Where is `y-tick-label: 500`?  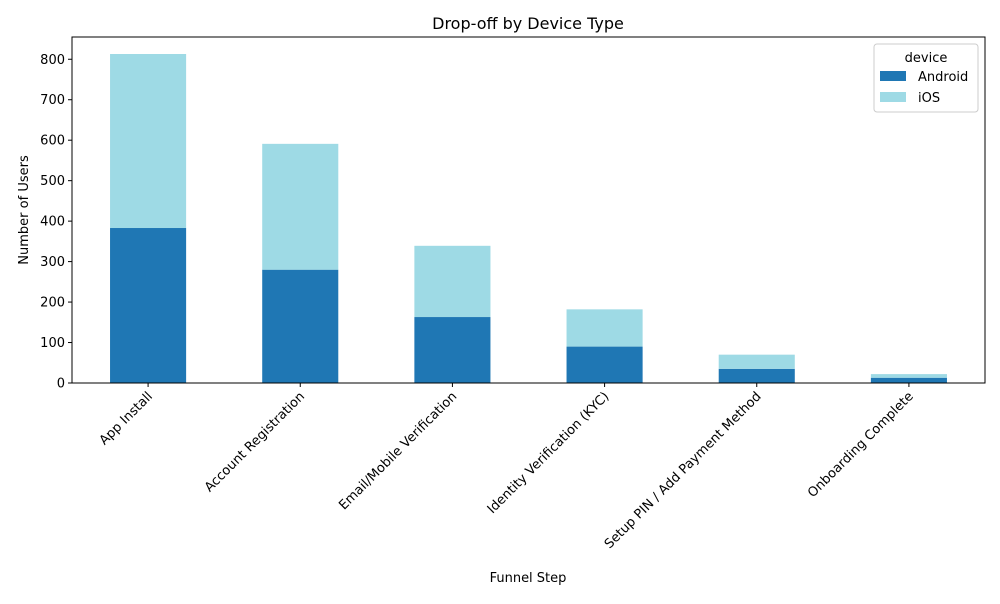
y-tick-label: 500 is located at coordinates (52, 181).